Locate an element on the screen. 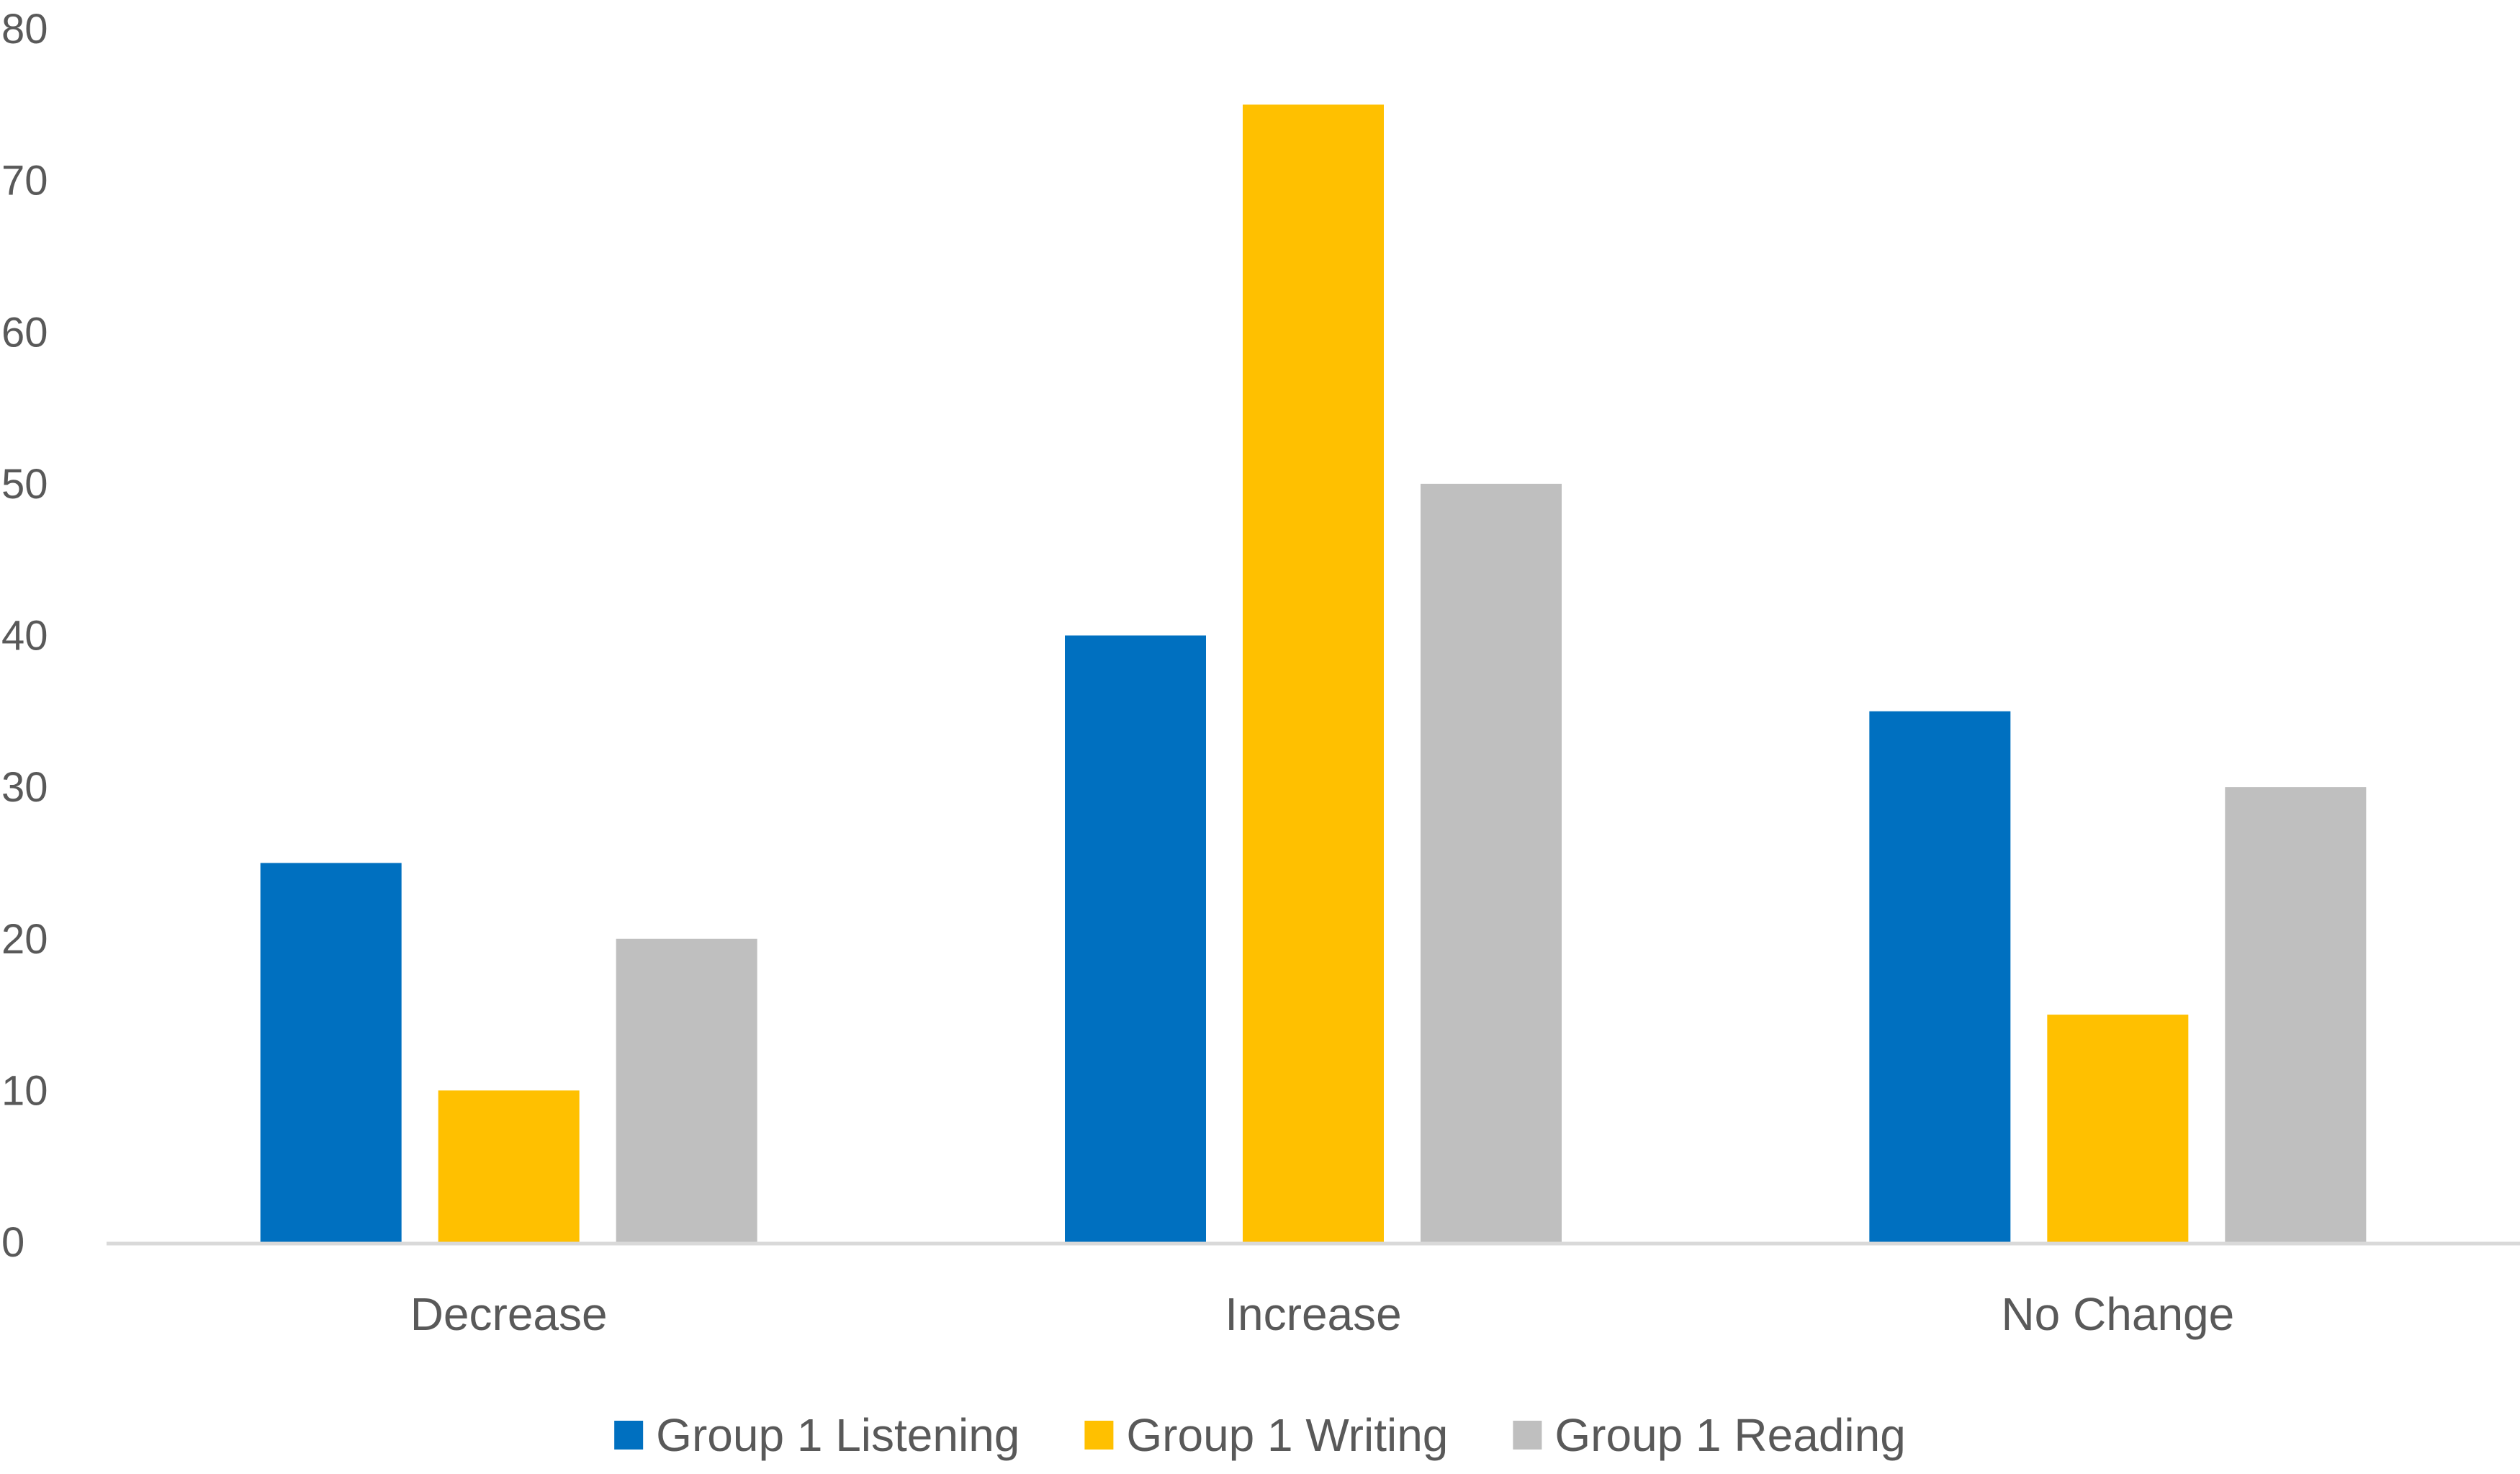 The height and width of the screenshot is (1474, 2520). legend-swatch-group-1-reading is located at coordinates (1527, 1435).